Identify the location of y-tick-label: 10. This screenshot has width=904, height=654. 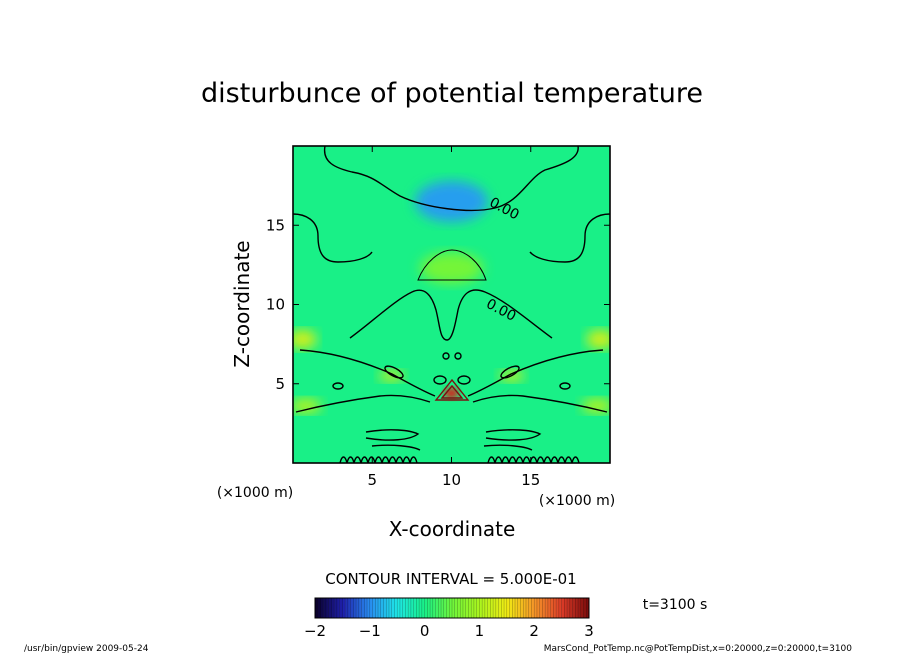
(275, 305).